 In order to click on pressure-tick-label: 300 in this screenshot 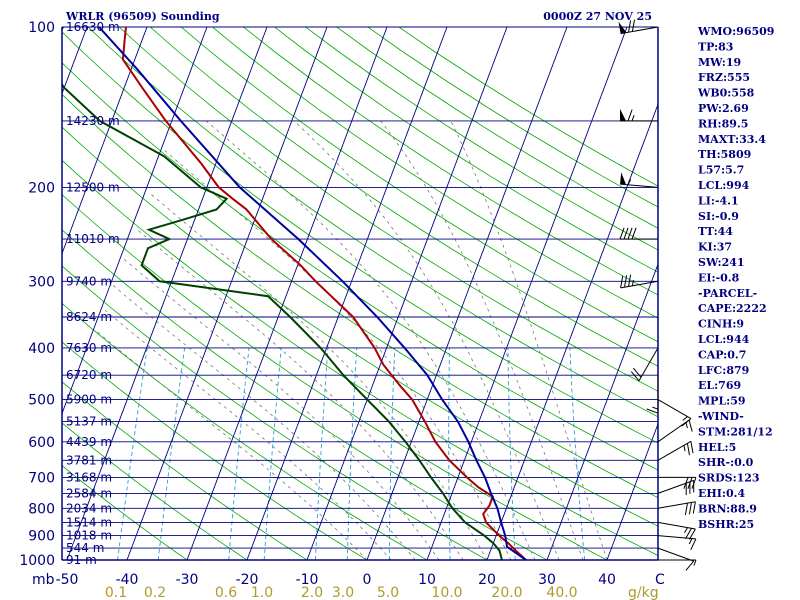, I will do `click(41, 282)`.